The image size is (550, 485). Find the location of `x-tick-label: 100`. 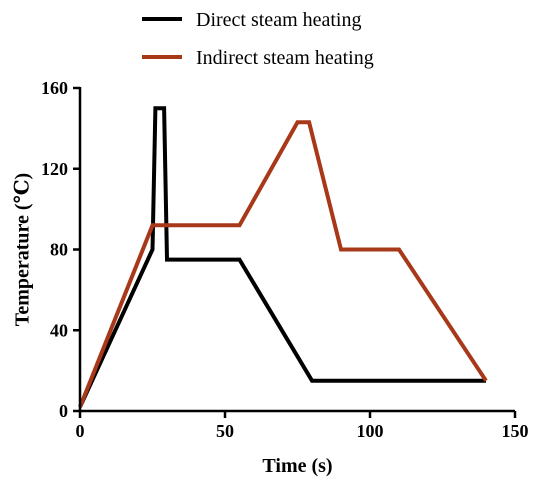

x-tick-label: 100 is located at coordinates (370, 431).